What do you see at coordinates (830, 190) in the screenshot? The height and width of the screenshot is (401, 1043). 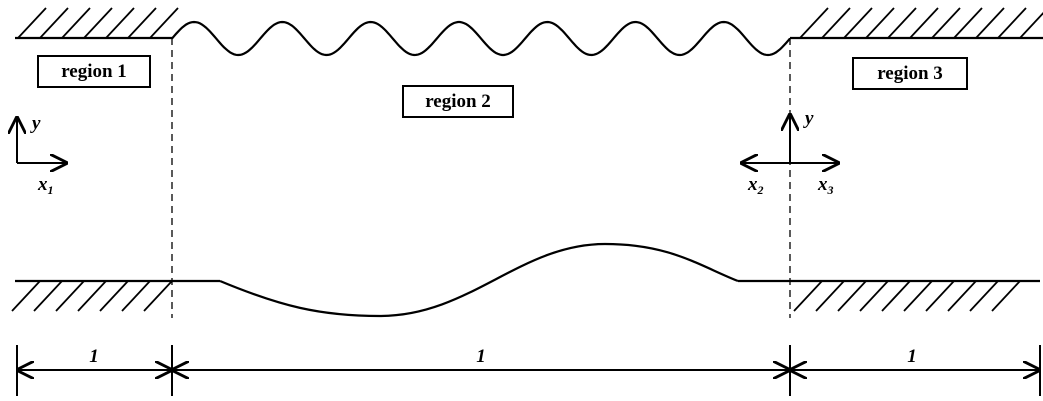 I see `axis-label-sub: 3` at bounding box center [830, 190].